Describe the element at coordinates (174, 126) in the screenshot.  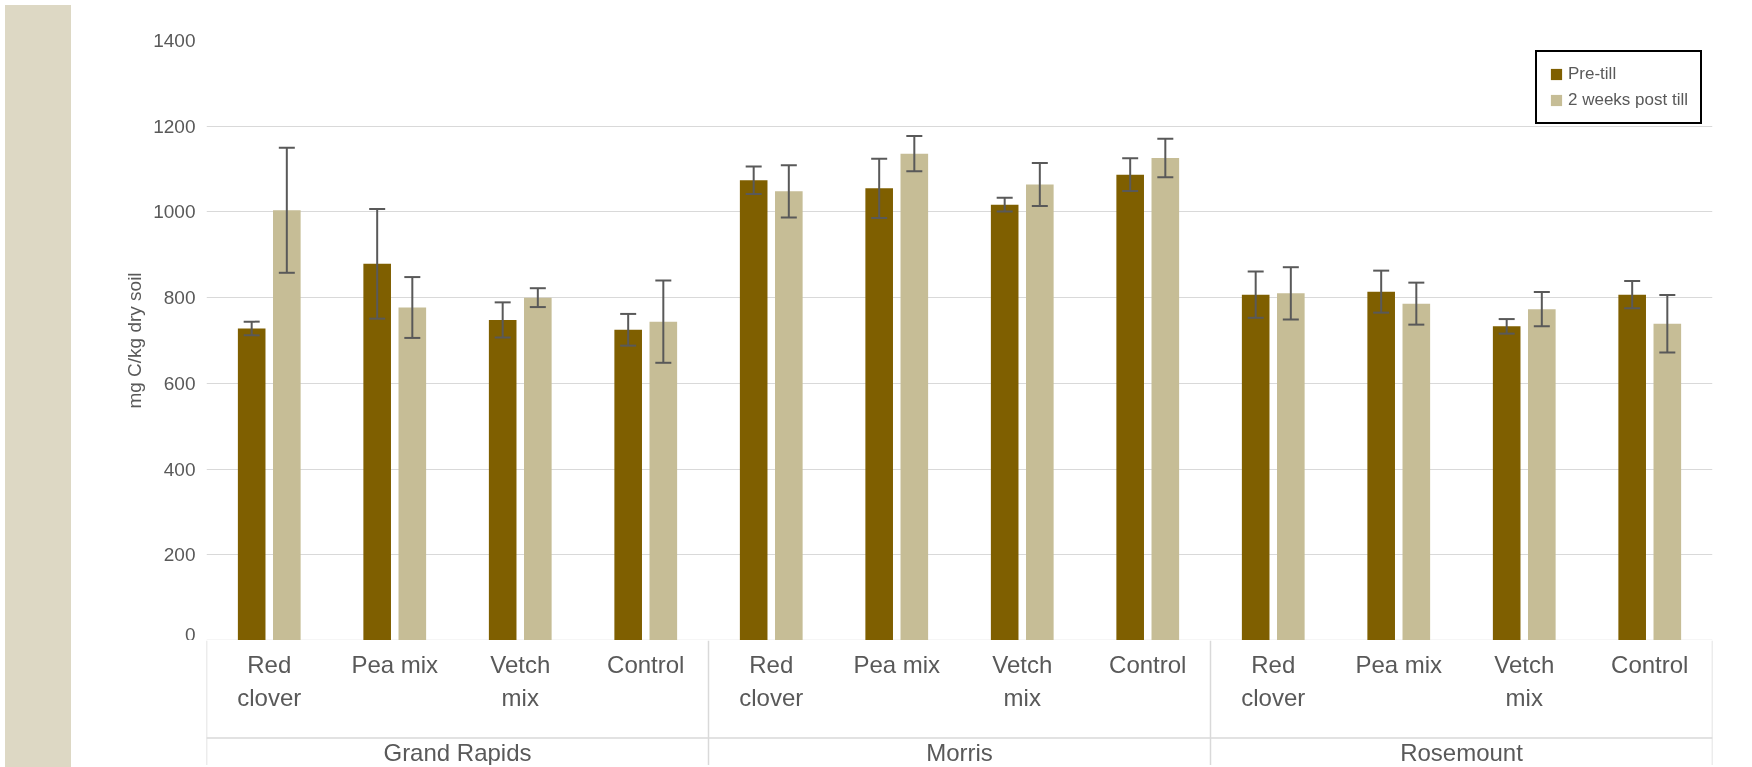
I see `y-tick-label: 1200` at that location.